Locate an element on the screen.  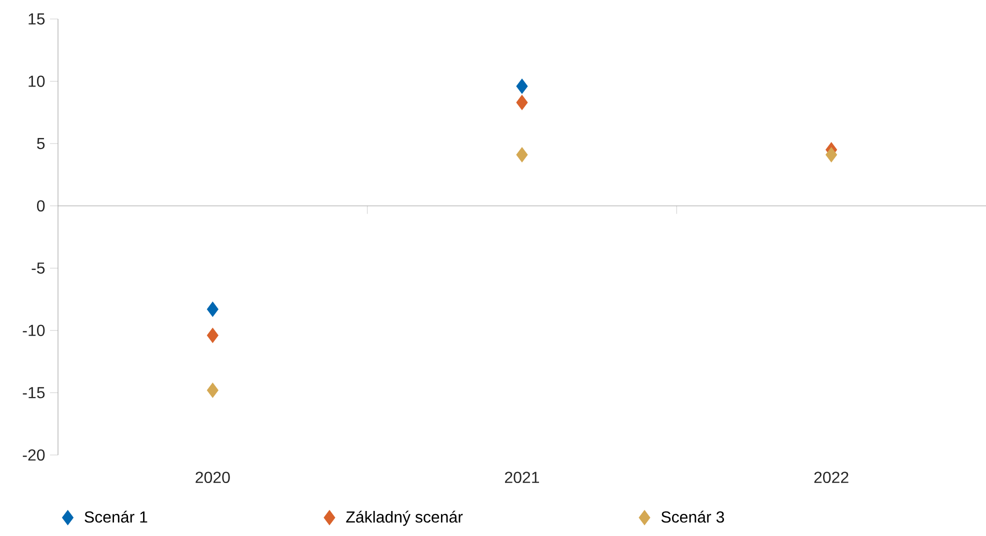
y-tick-label: -5 is located at coordinates (38, 268).